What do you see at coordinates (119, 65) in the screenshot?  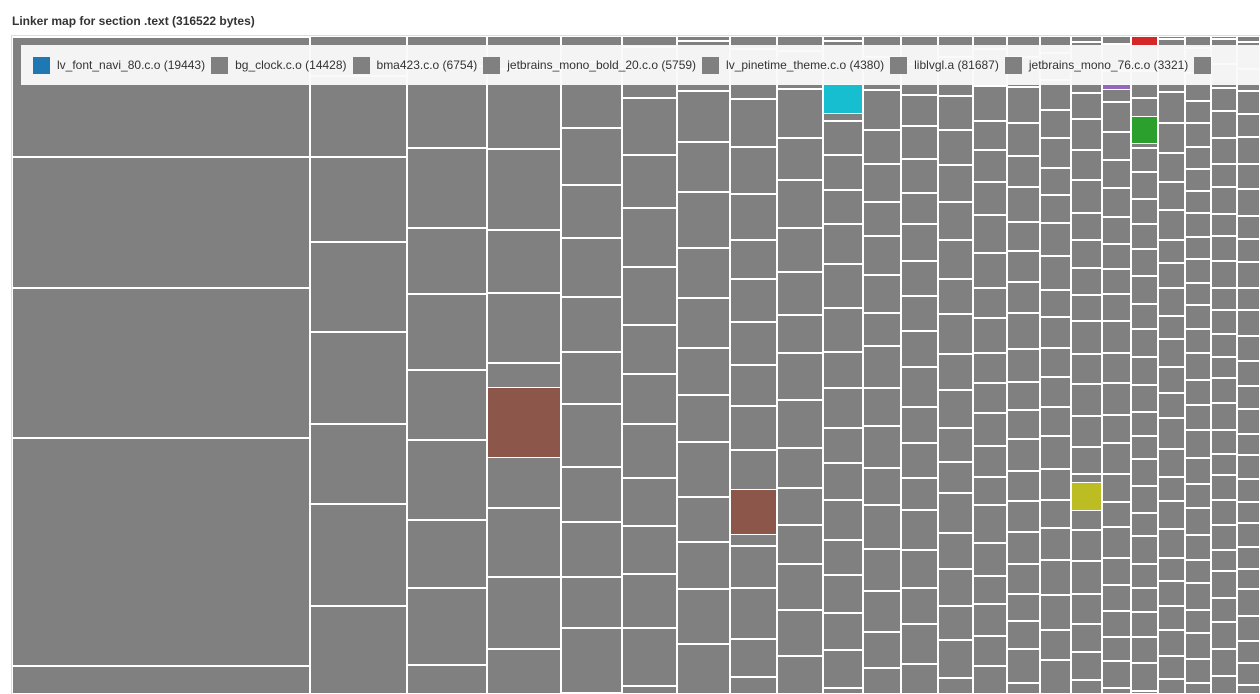 I see `legend-item: lv_font_navi_80.c.o (19443)` at bounding box center [119, 65].